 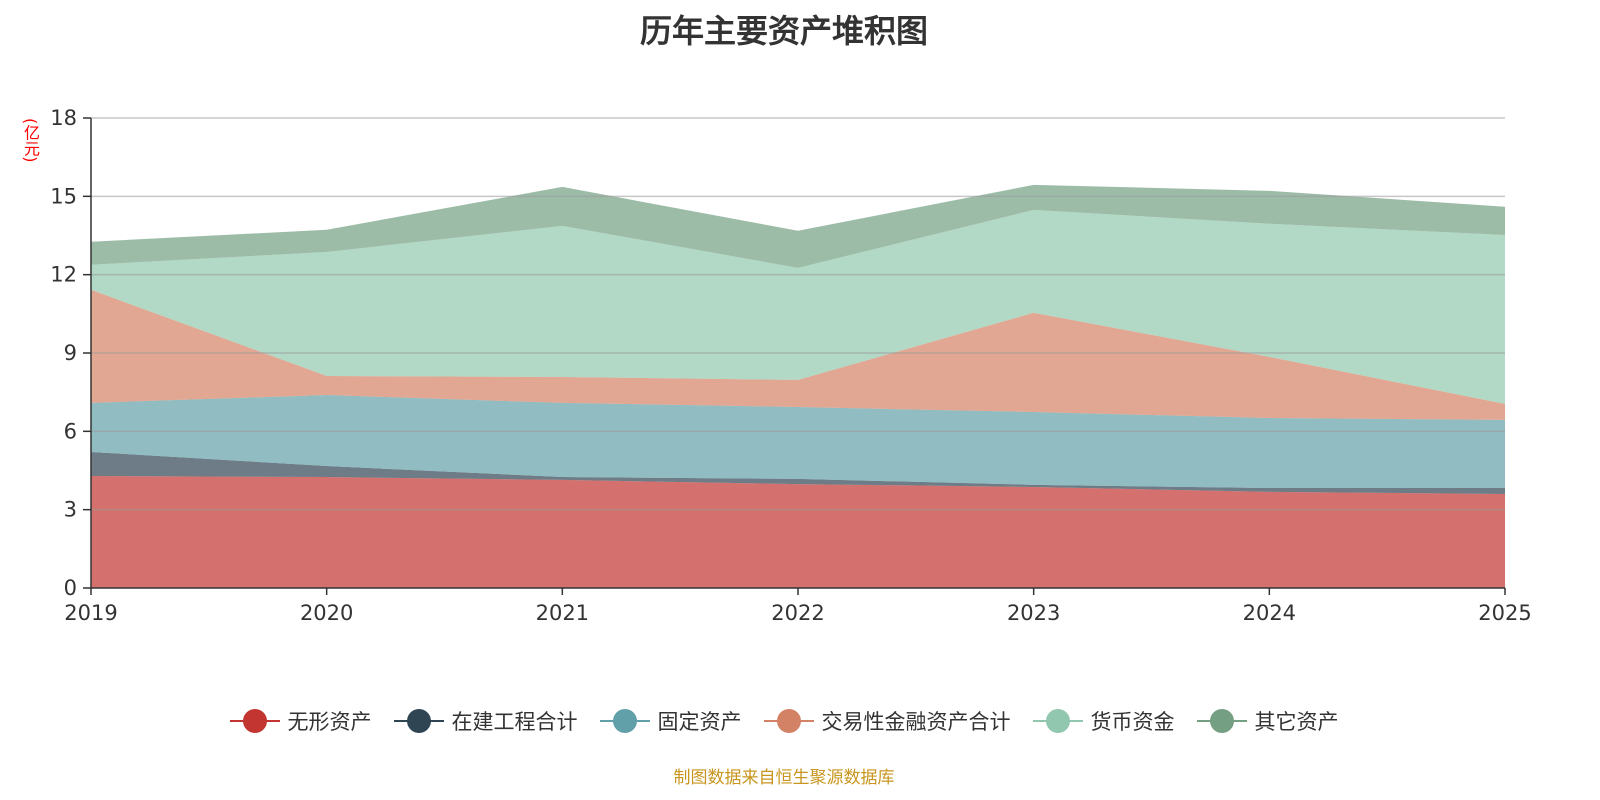 I want to click on x-tick-label: 2022, so click(x=797, y=613).